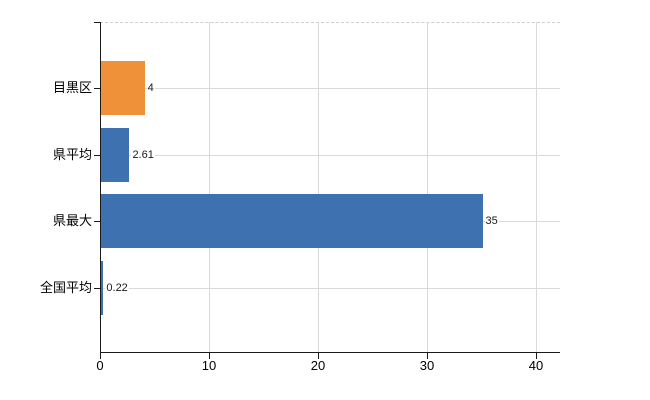  I want to click on category-label-2: 県最大, so click(72, 220).